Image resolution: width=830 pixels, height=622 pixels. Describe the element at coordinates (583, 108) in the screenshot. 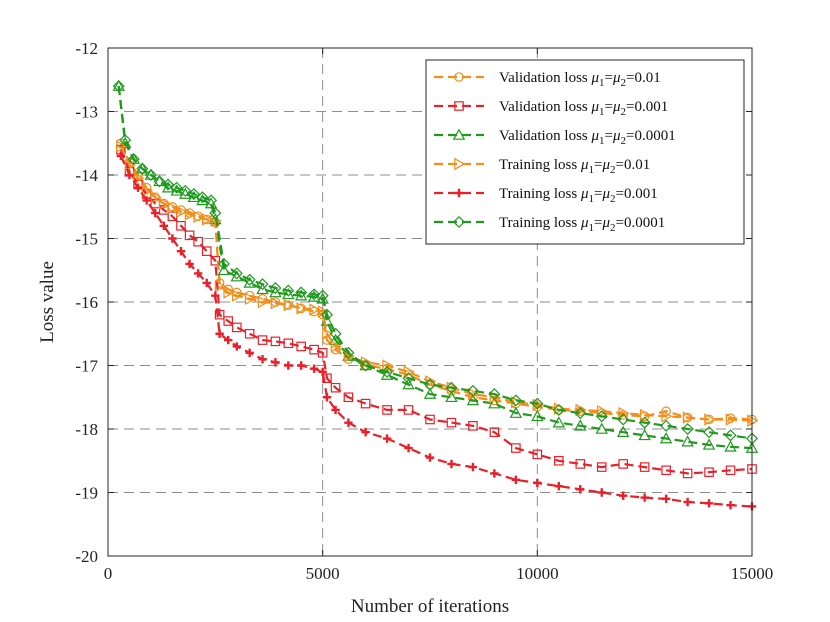

I see `legend-label: Validation loss μ1=μ2=0.001` at that location.